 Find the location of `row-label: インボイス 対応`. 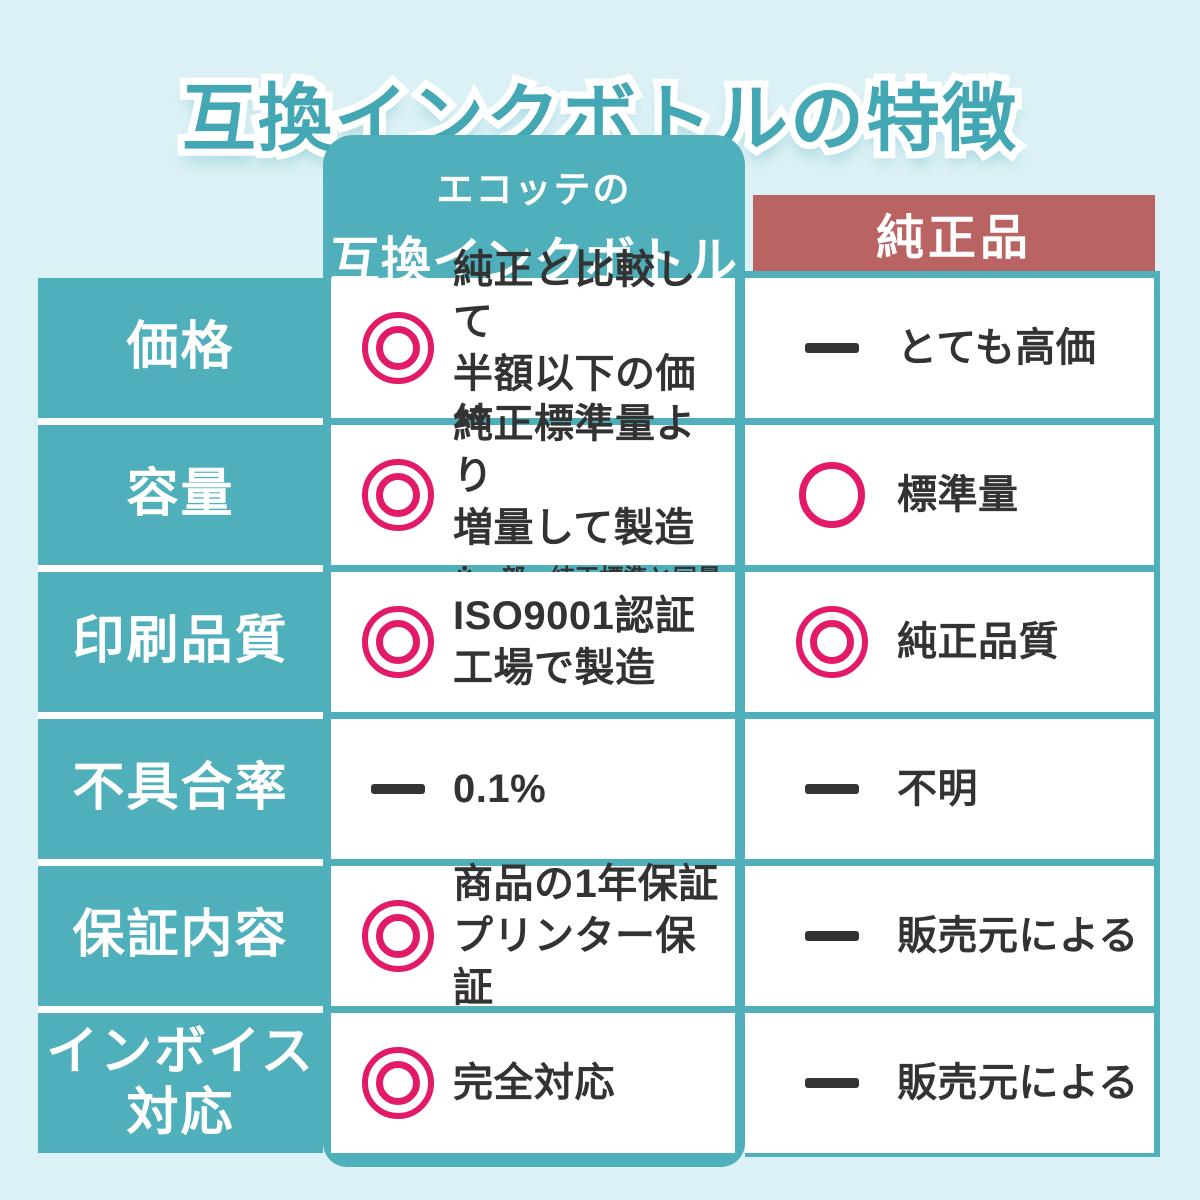

row-label: インボイス 対応 is located at coordinates (180, 1083).